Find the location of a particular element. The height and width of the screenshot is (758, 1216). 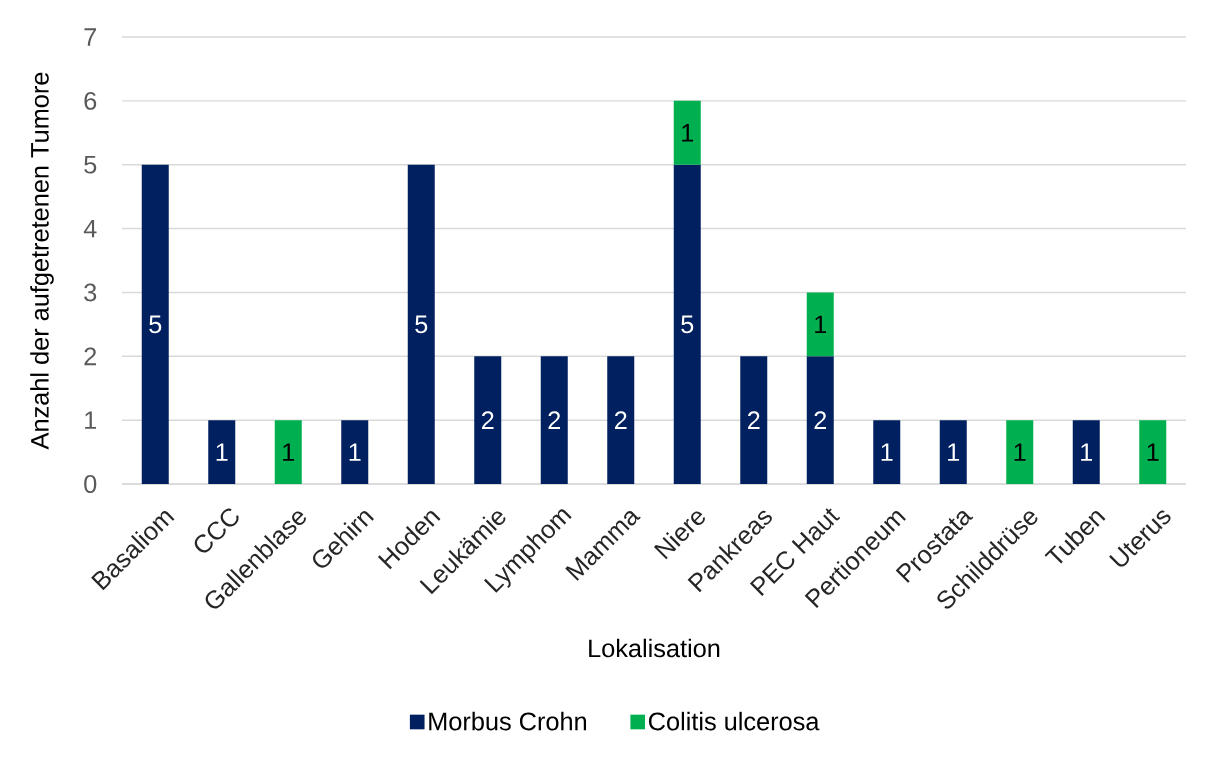

legend-label: Morbus Crohn is located at coordinates (508, 721).